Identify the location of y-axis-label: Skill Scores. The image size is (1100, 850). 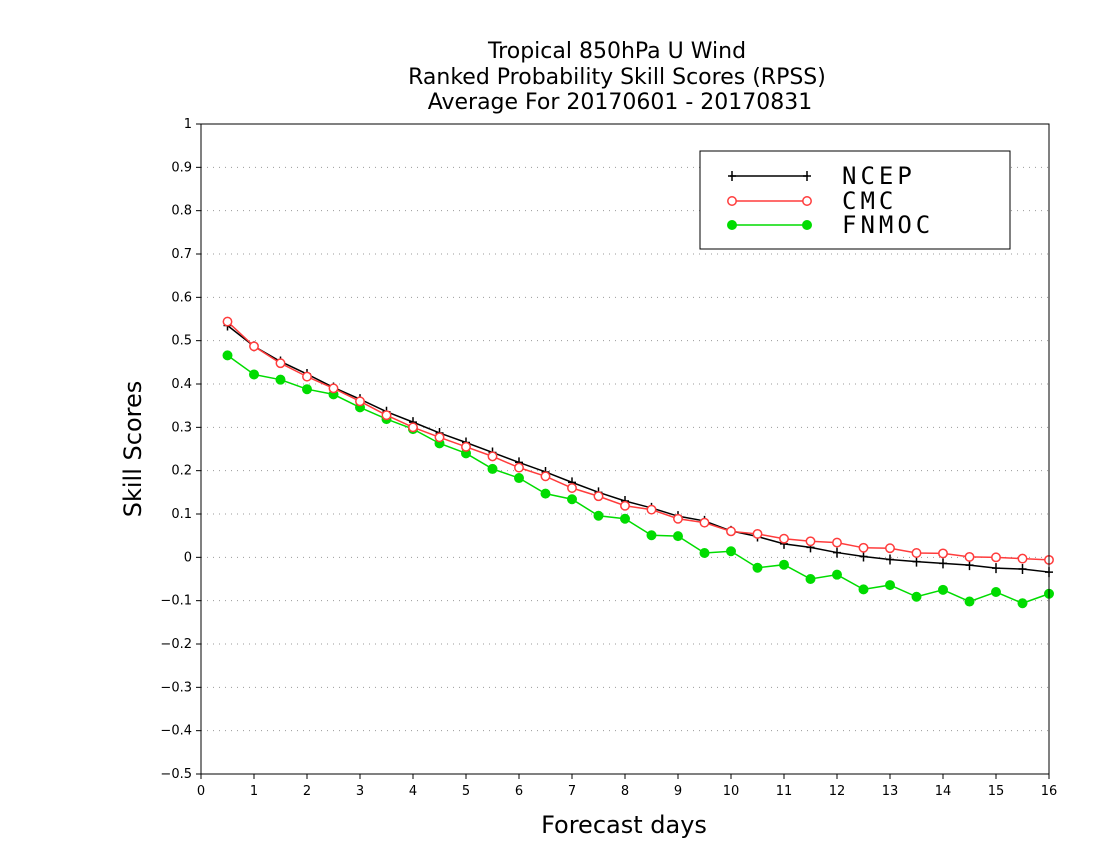
(133, 449).